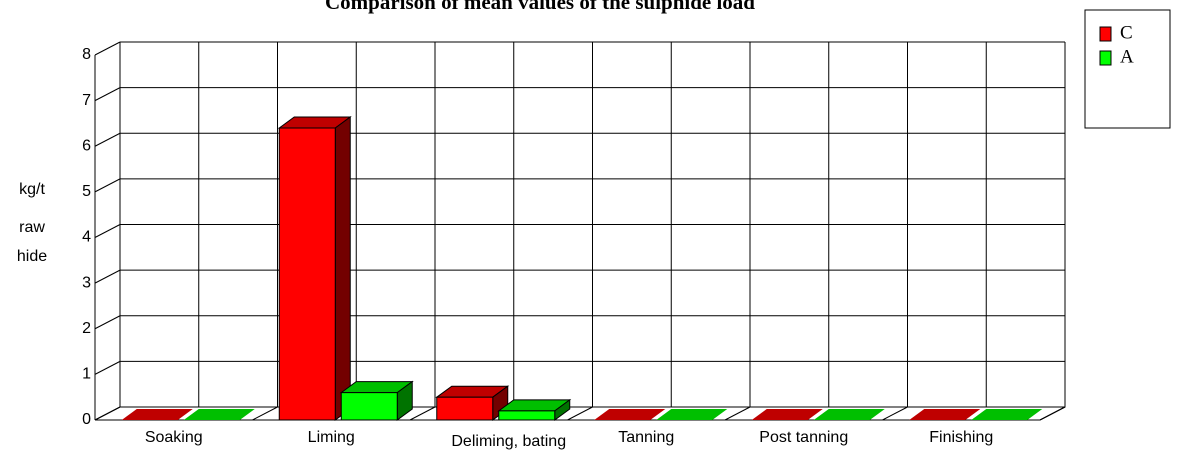  I want to click on y-tick-label: 0, so click(86, 419).